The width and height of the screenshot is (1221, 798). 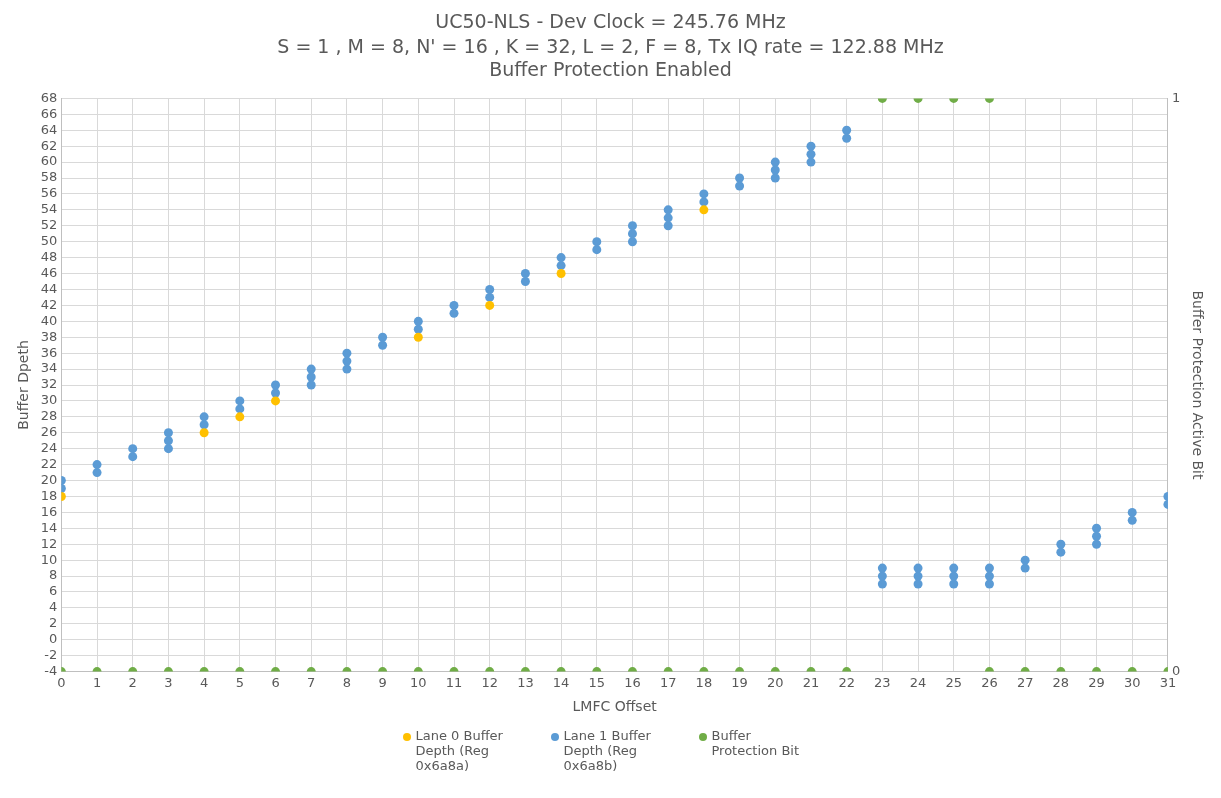 What do you see at coordinates (561, 682) in the screenshot?
I see `x-tick-label: 14` at bounding box center [561, 682].